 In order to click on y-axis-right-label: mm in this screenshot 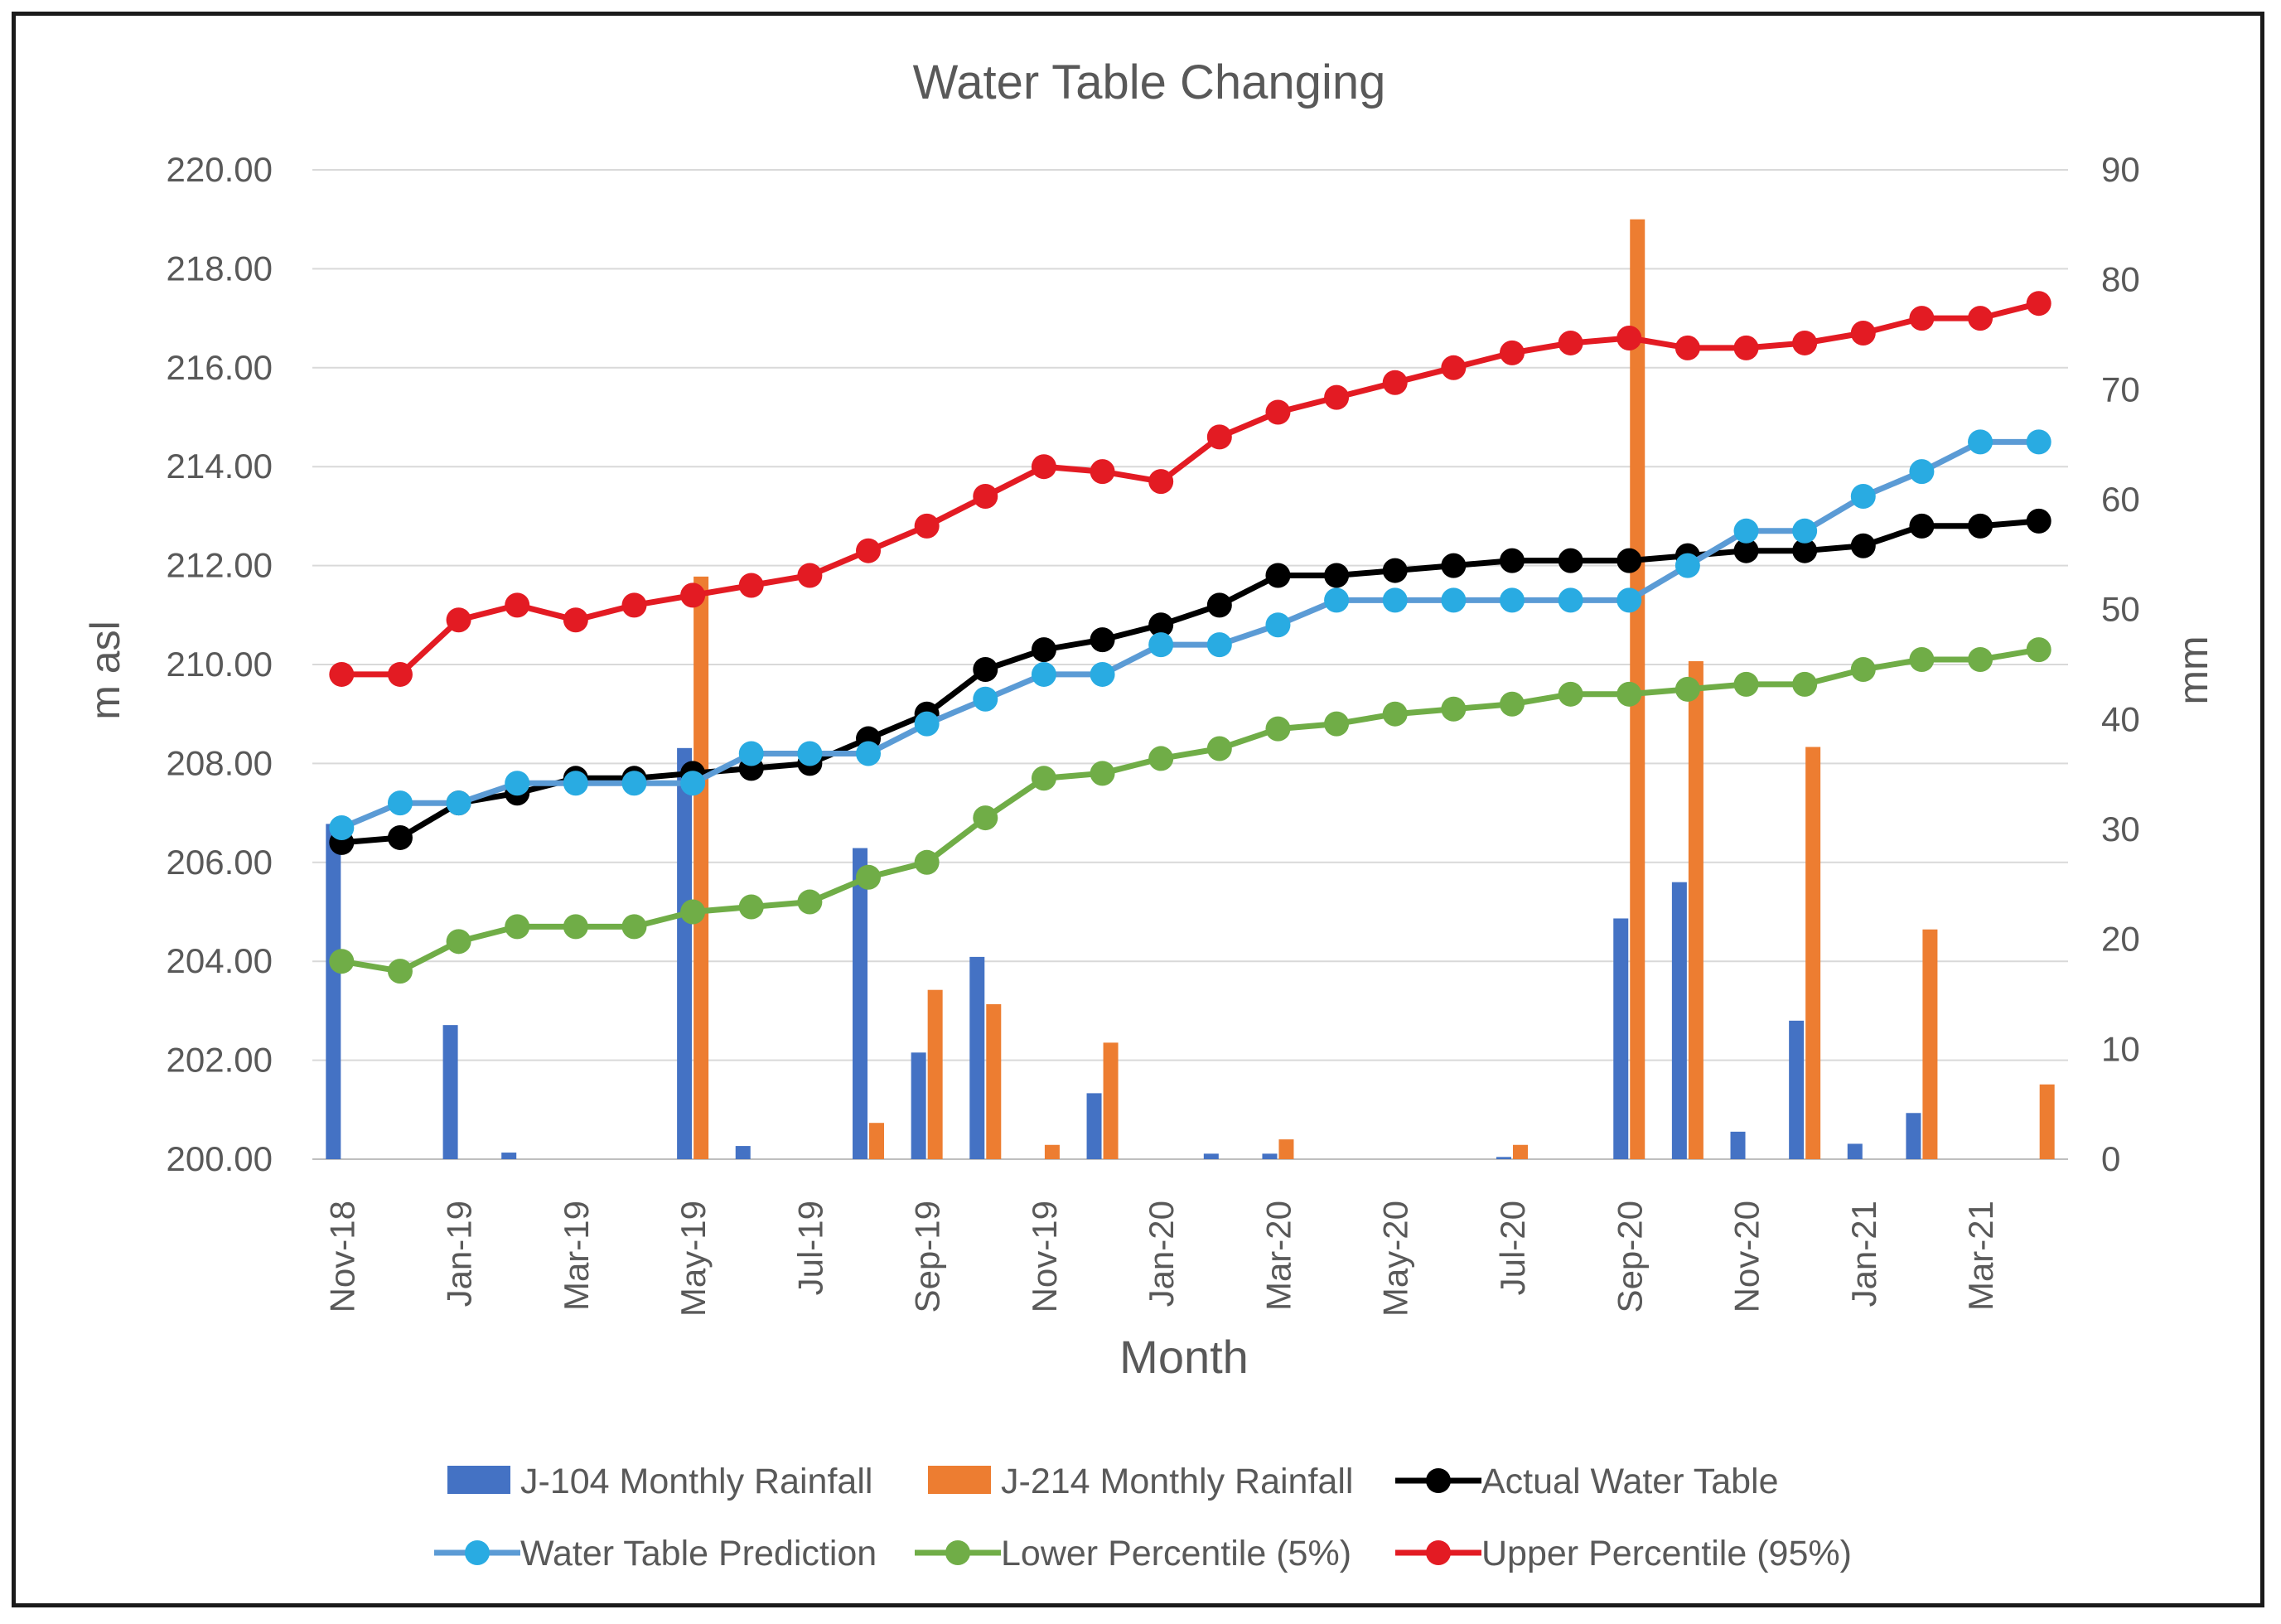, I will do `click(2193, 670)`.